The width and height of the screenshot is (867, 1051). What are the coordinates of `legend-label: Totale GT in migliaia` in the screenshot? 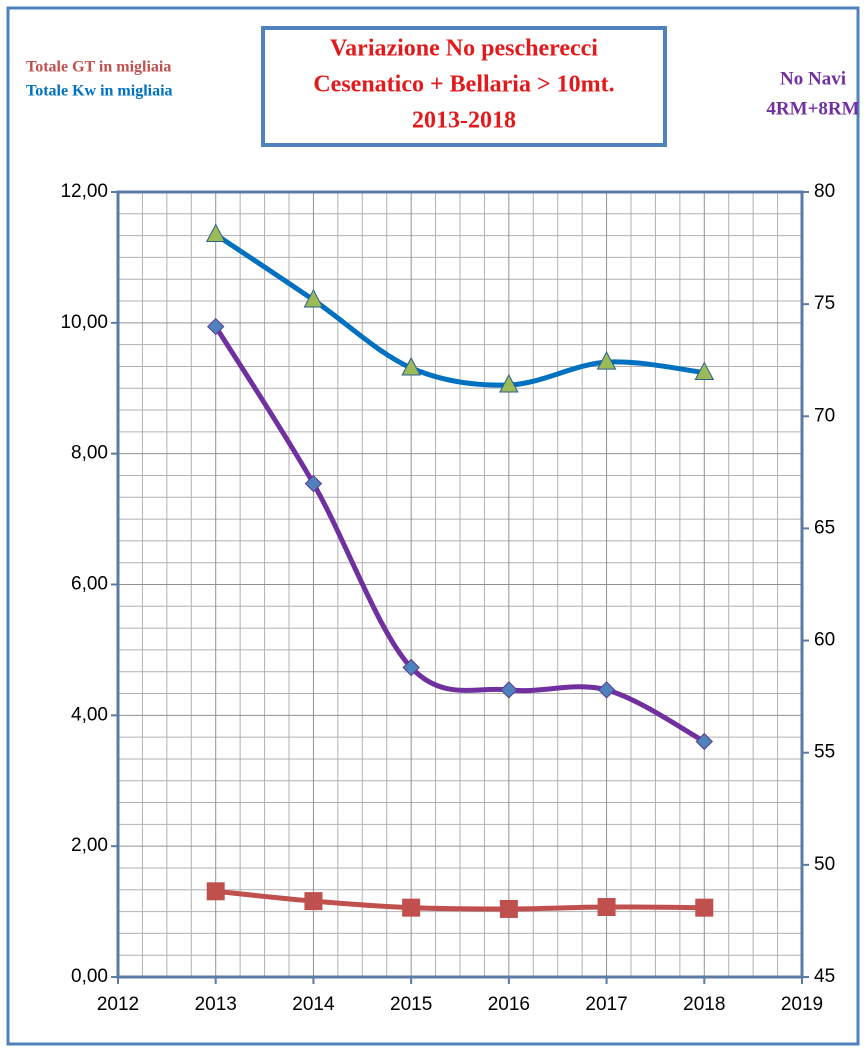 It's located at (98, 67).